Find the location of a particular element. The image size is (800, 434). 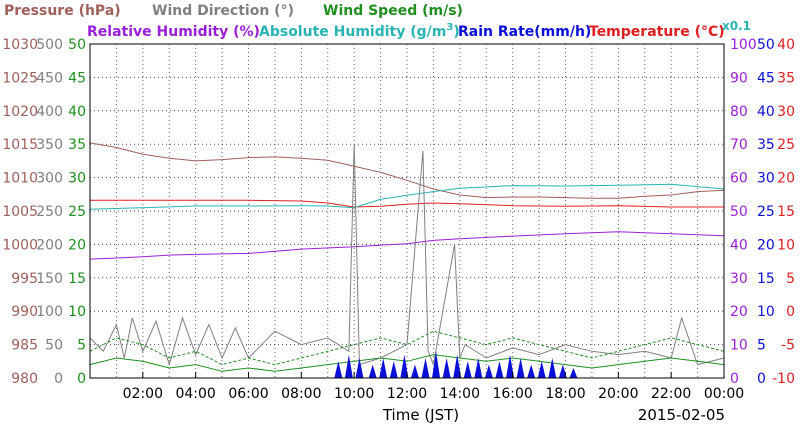

y-tick-label: 995 is located at coordinates (24, 279).